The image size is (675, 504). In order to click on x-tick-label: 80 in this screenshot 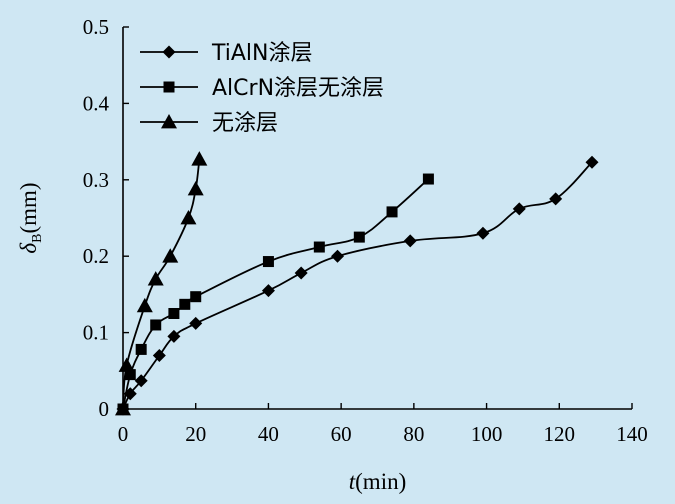, I will do `click(413, 434)`.